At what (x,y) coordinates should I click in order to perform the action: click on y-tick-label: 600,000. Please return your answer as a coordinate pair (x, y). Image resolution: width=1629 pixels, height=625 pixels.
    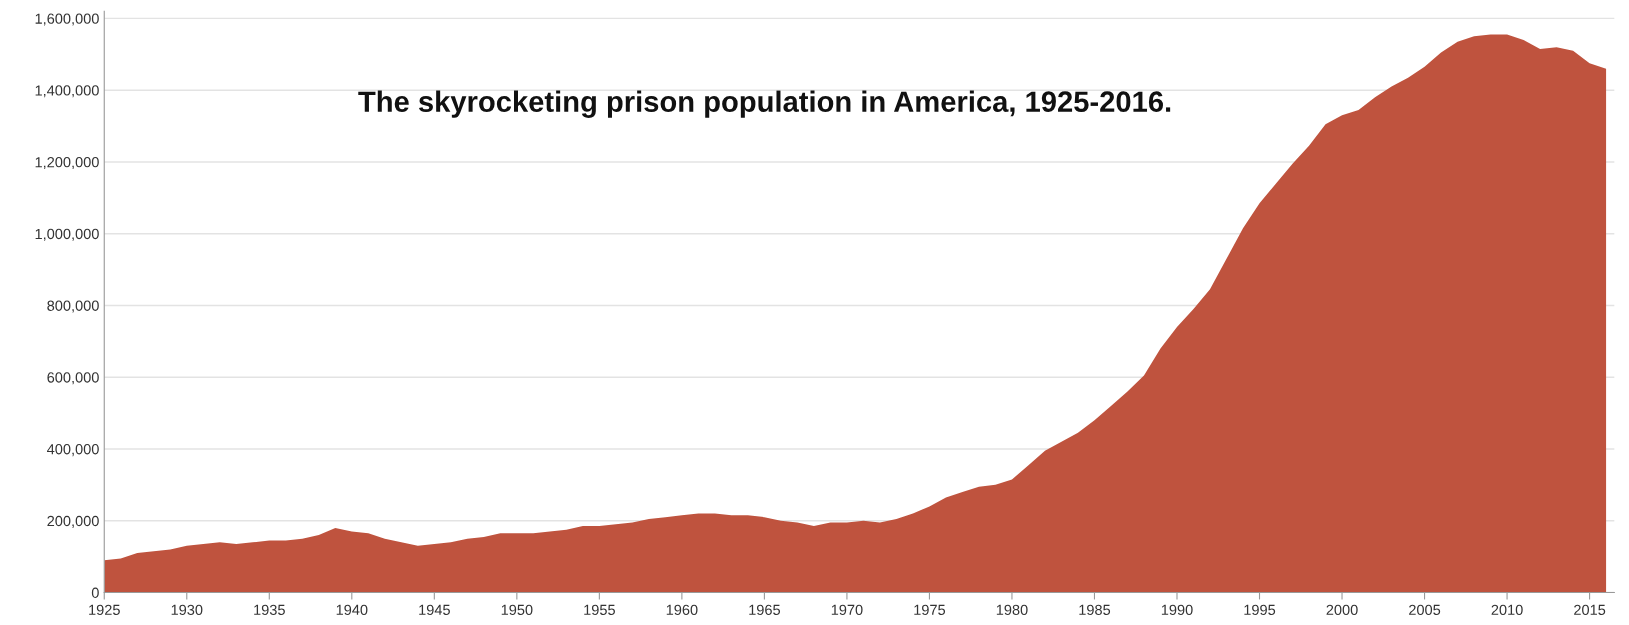
    Looking at the image, I should click on (73, 378).